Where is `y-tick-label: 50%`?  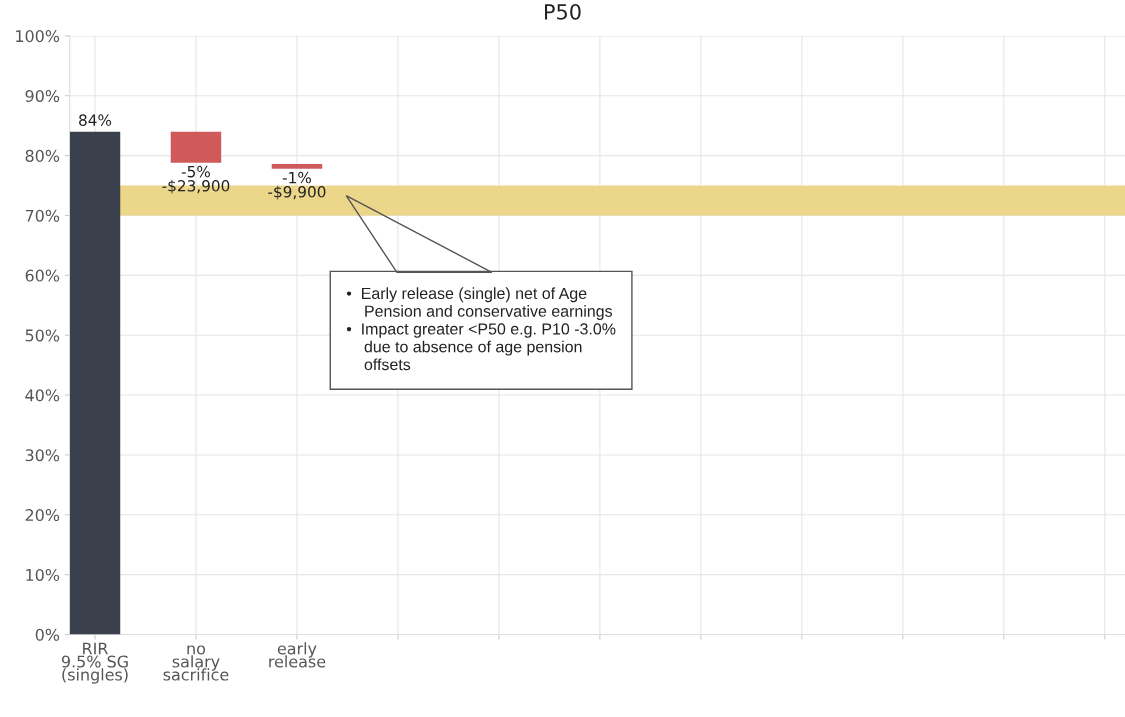
y-tick-label: 50% is located at coordinates (42, 335).